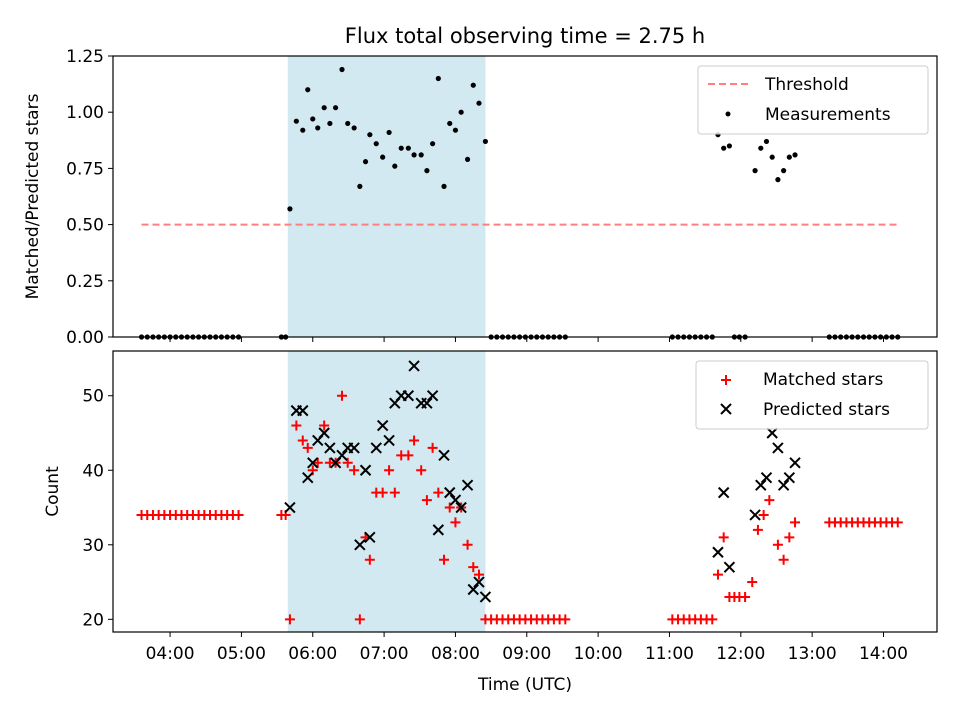 Image resolution: width=960 pixels, height=720 pixels. I want to click on x-tick-label: 09:00, so click(526, 654).